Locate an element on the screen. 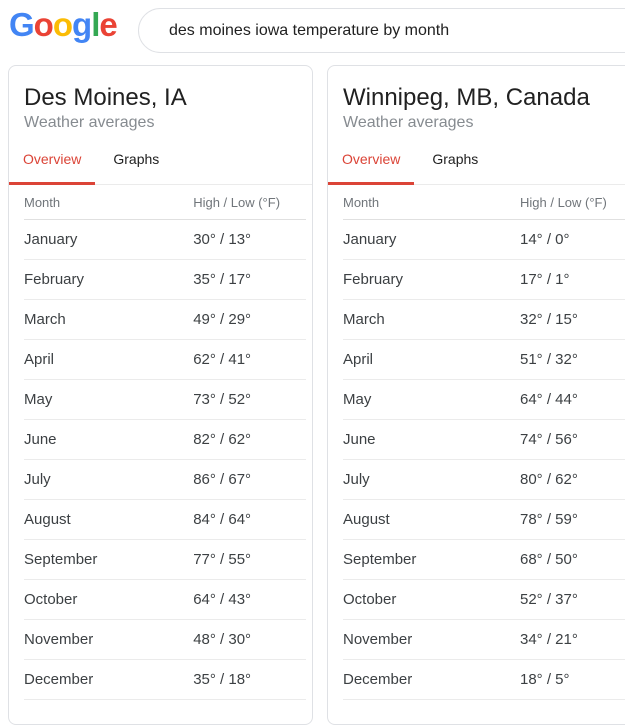 The width and height of the screenshot is (625, 725). high-low-cell: 34° / 21° is located at coordinates (549, 639).